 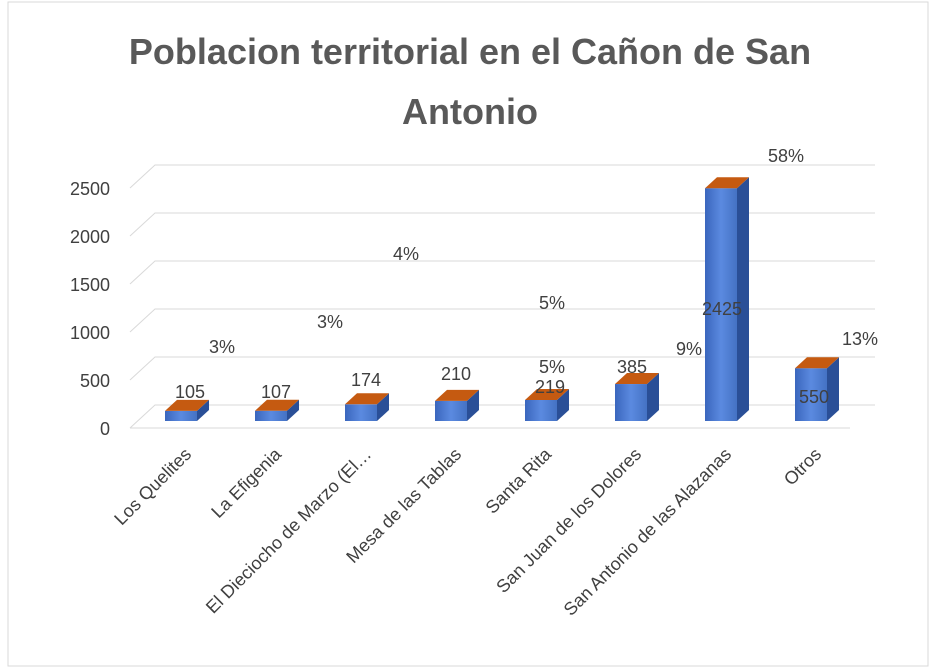 I want to click on annotation: 4%, so click(x=406, y=254).